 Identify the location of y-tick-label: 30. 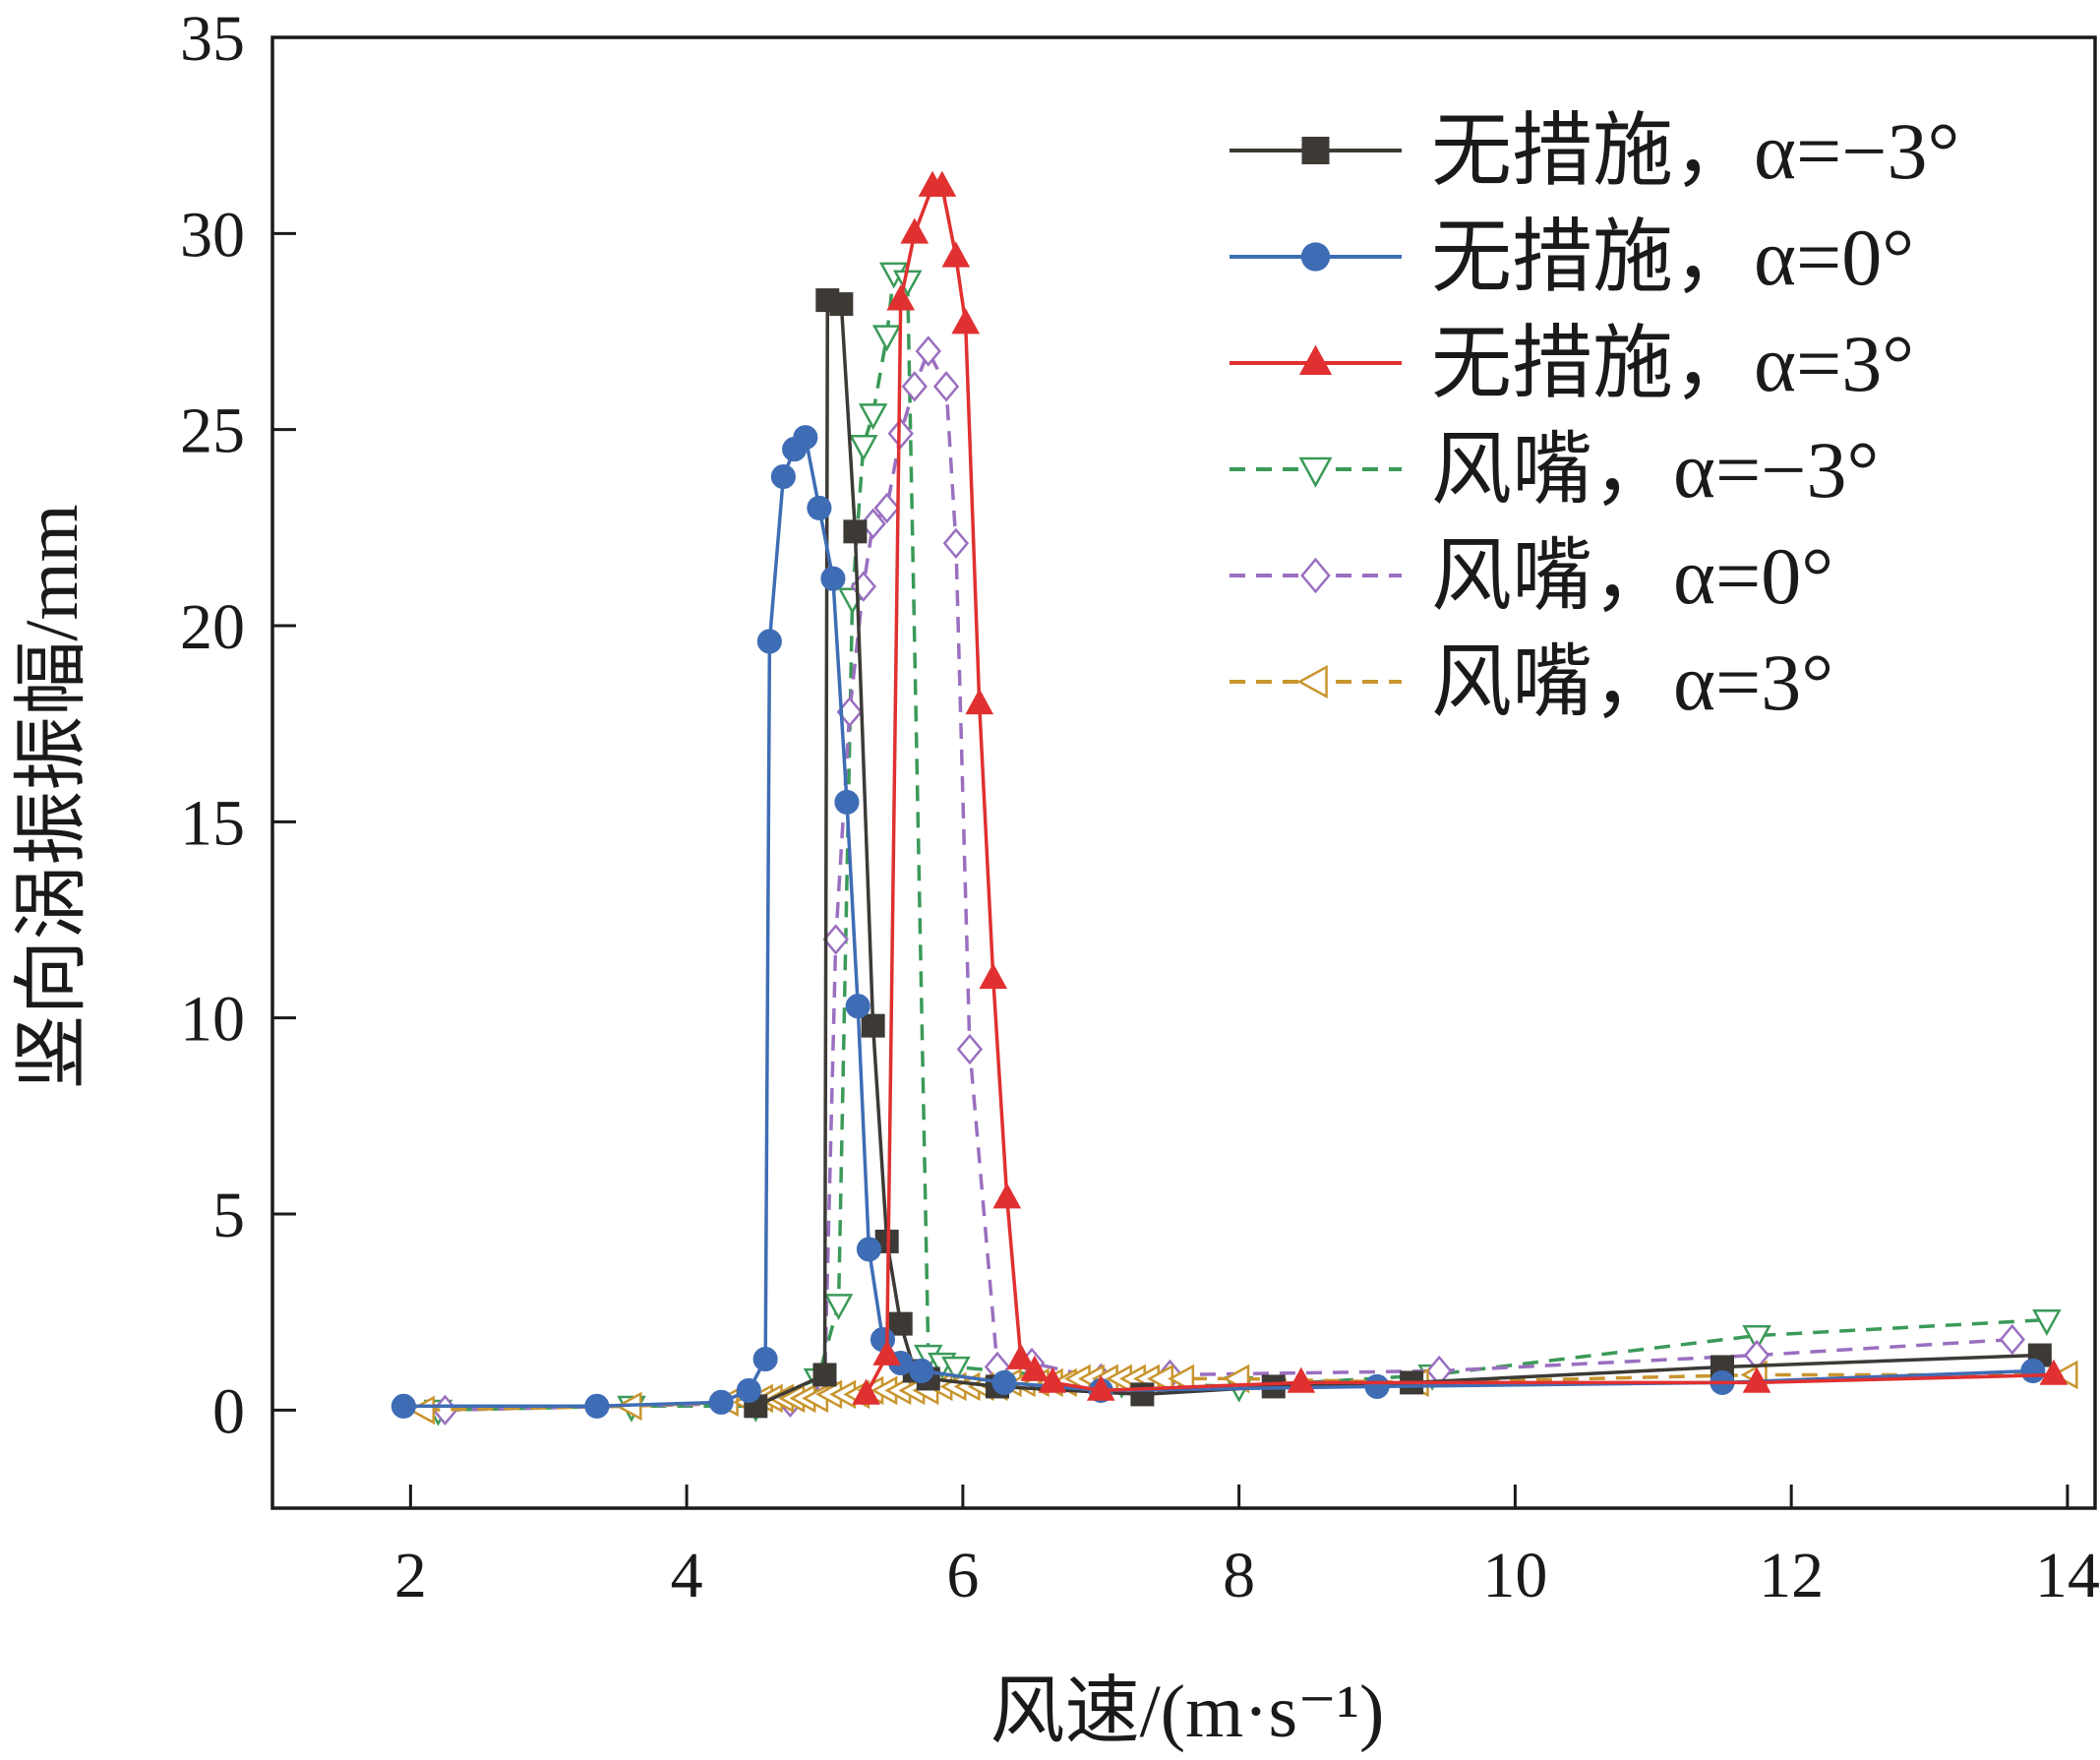
(212, 235).